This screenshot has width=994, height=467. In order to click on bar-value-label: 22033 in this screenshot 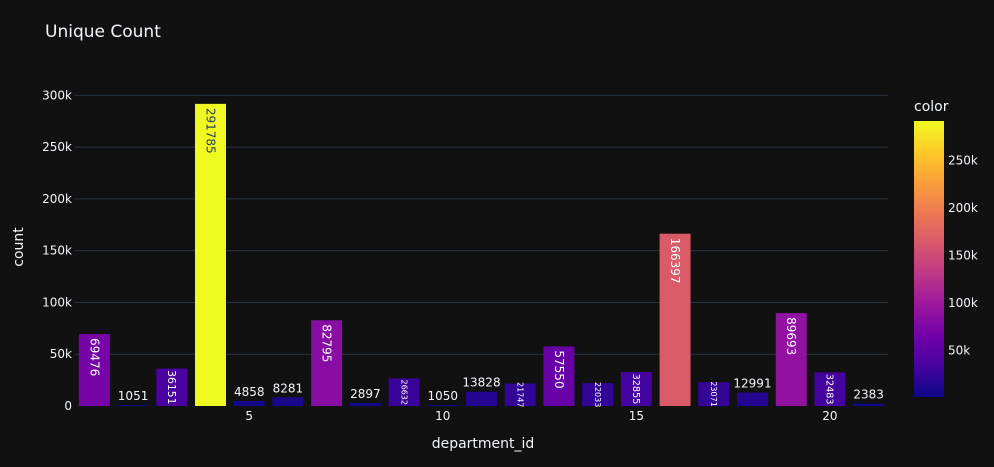, I will do `click(597, 394)`.